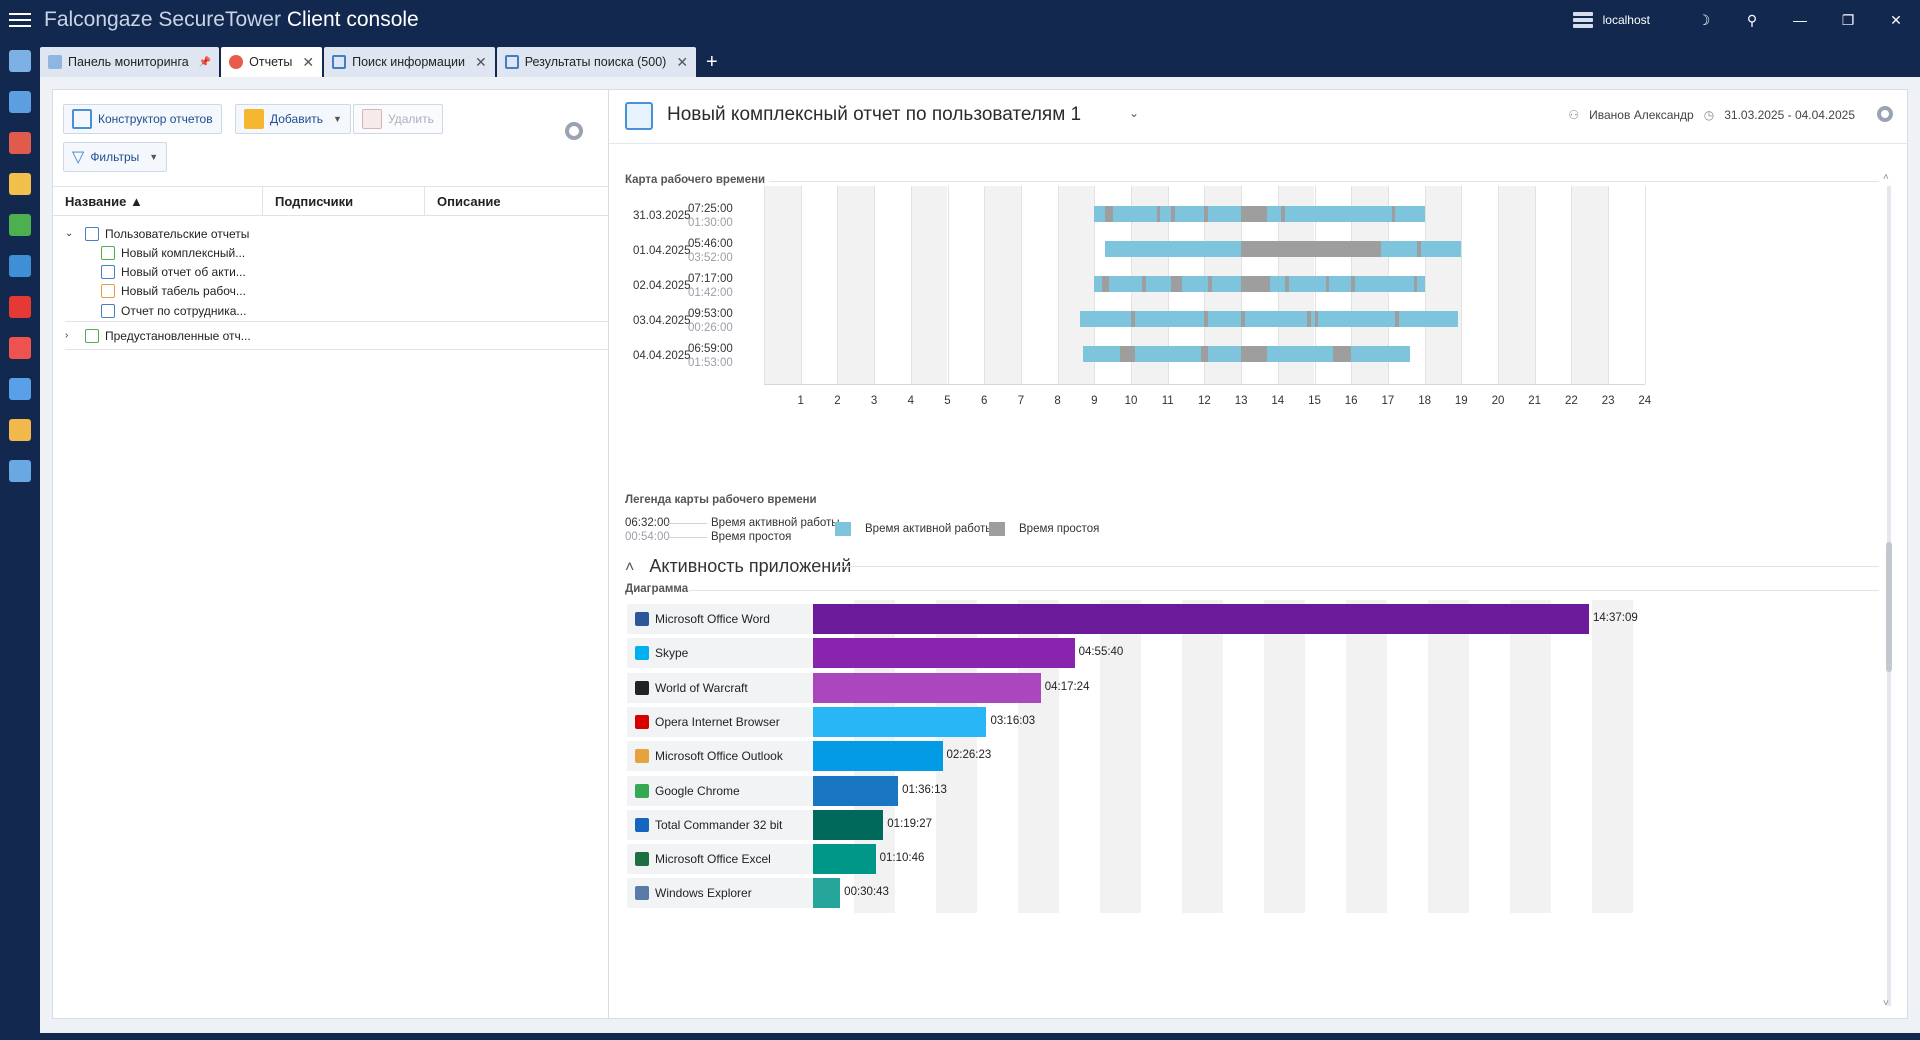  I want to click on delete-button: Удалить, so click(398, 119).